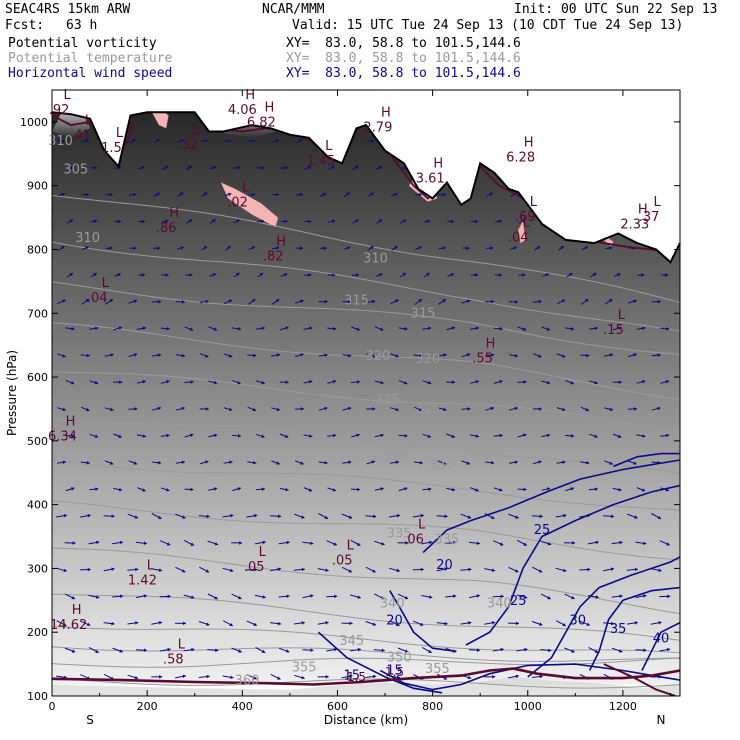 This screenshot has width=740, height=740. I want to click on pv-extremum: L.69, so click(526, 210).